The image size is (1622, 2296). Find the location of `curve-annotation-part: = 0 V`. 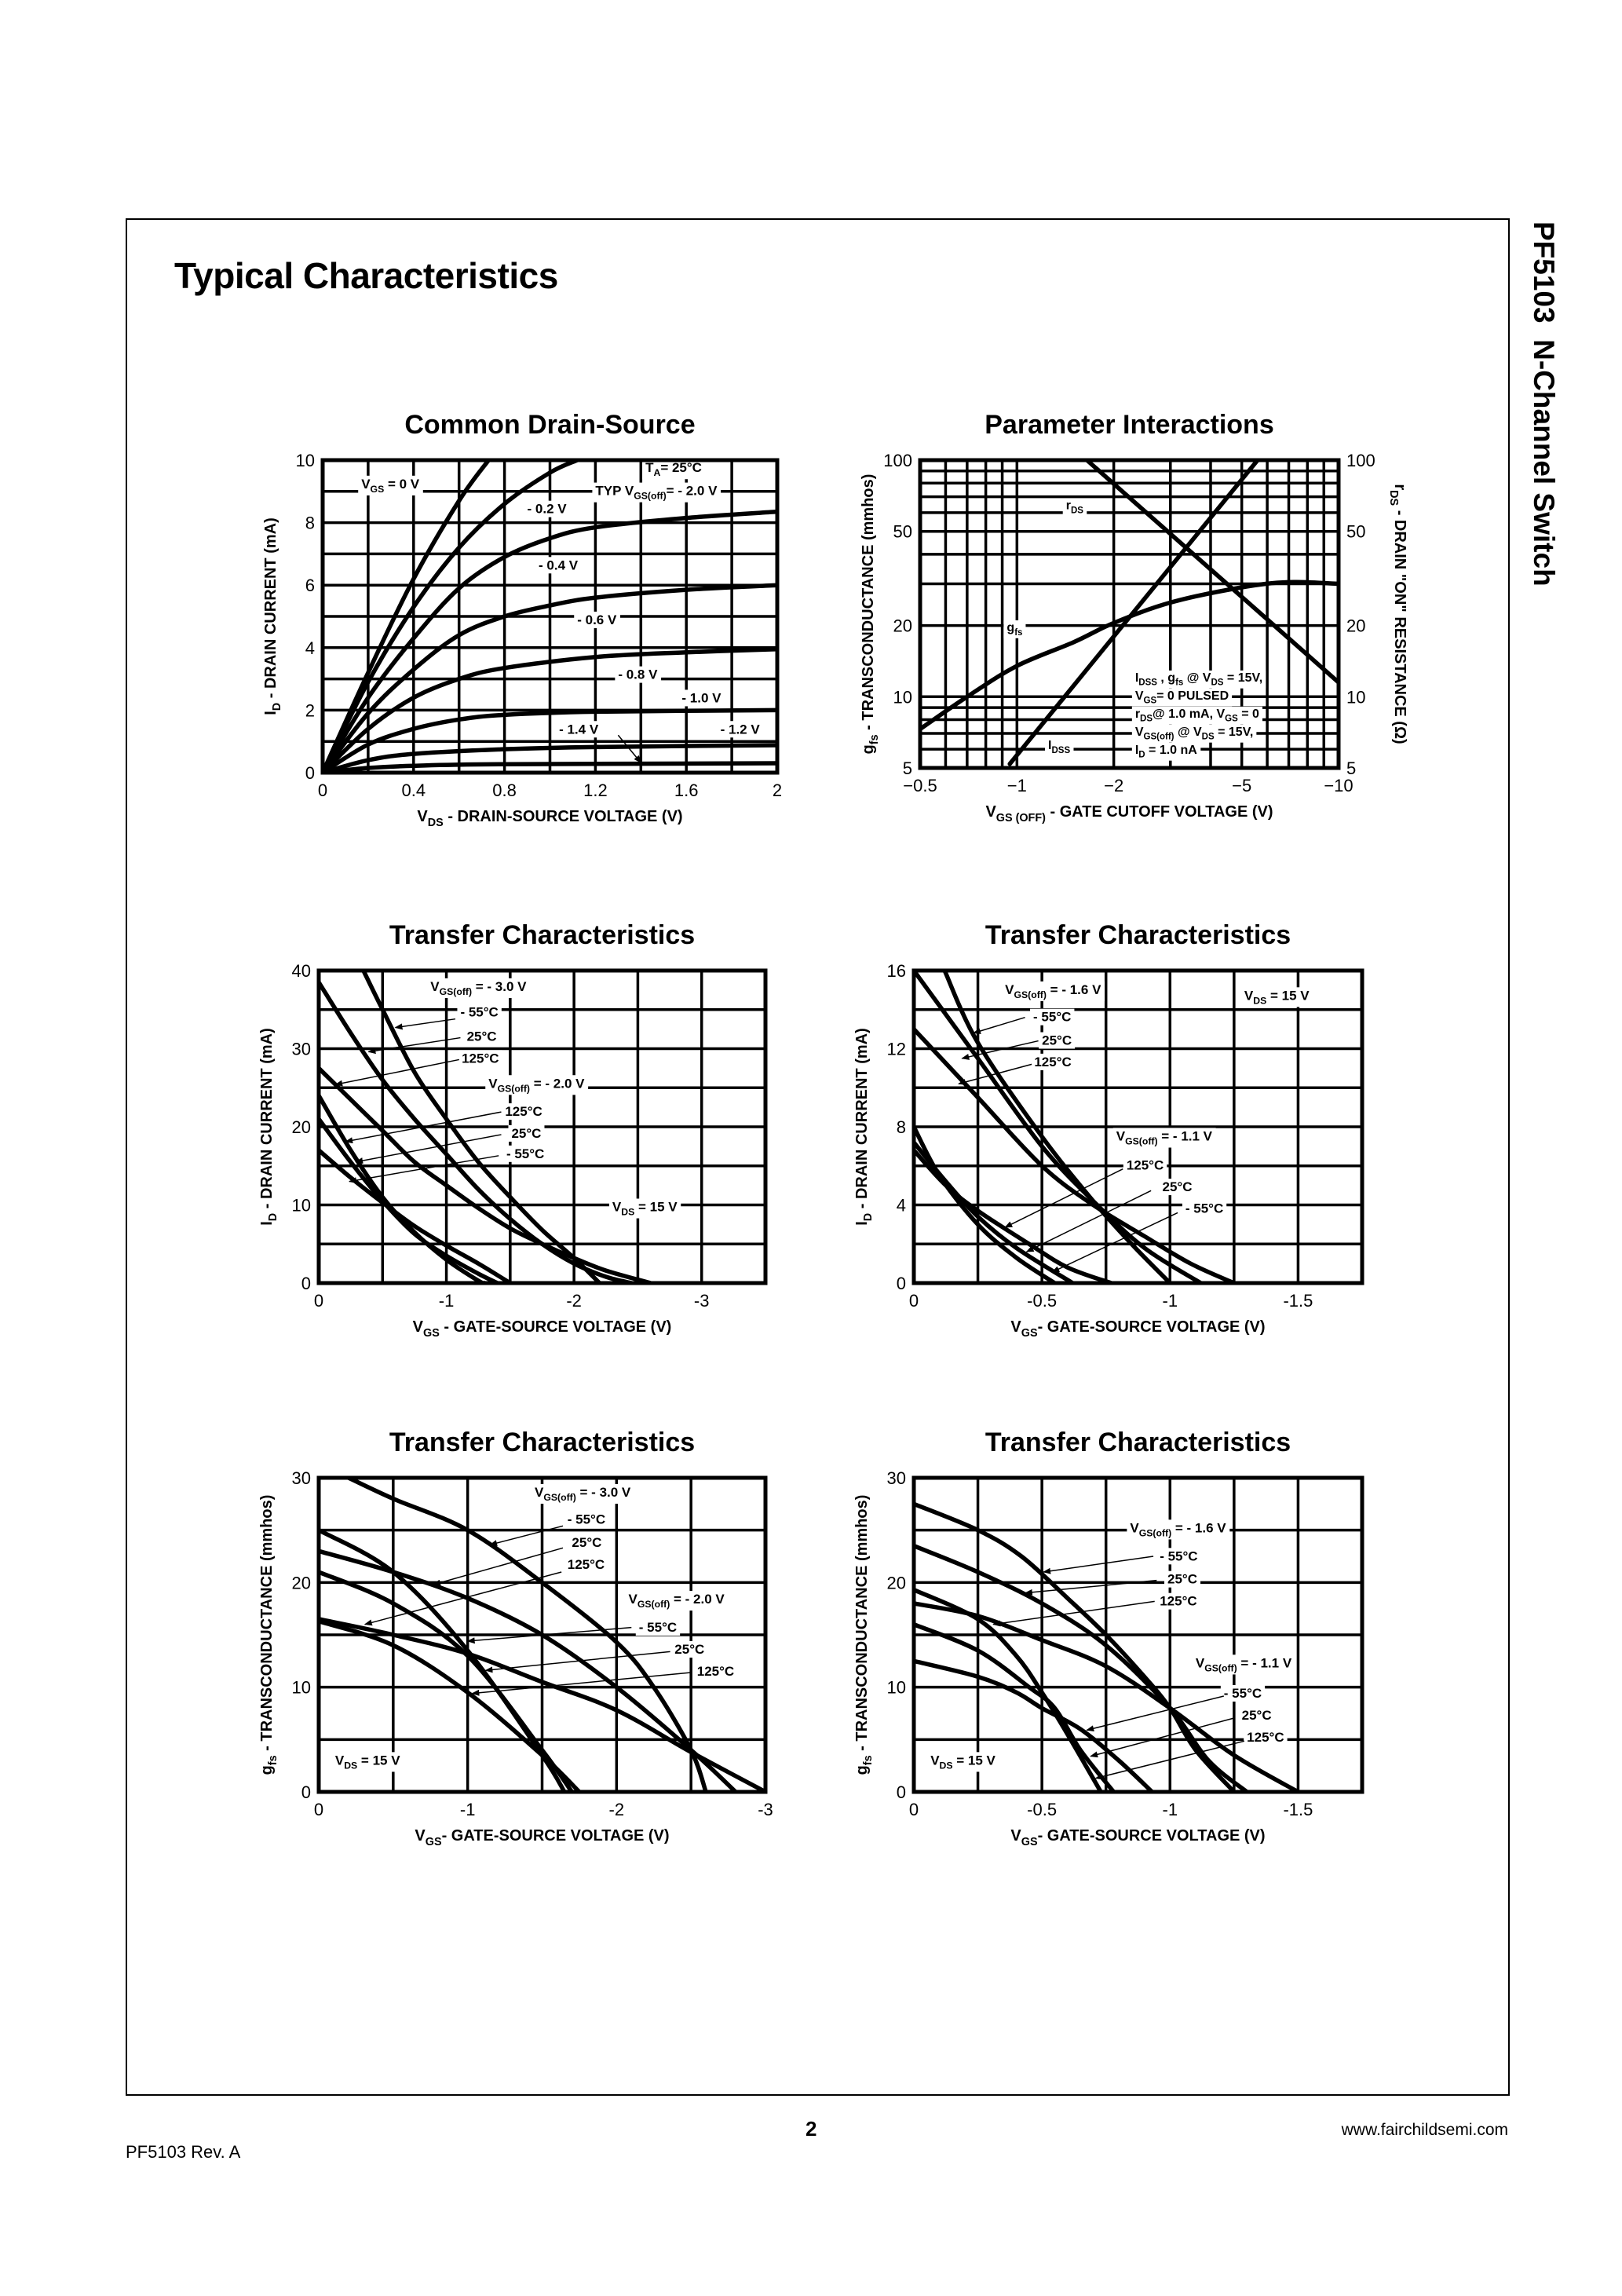

curve-annotation-part: = 0 V is located at coordinates (402, 485).